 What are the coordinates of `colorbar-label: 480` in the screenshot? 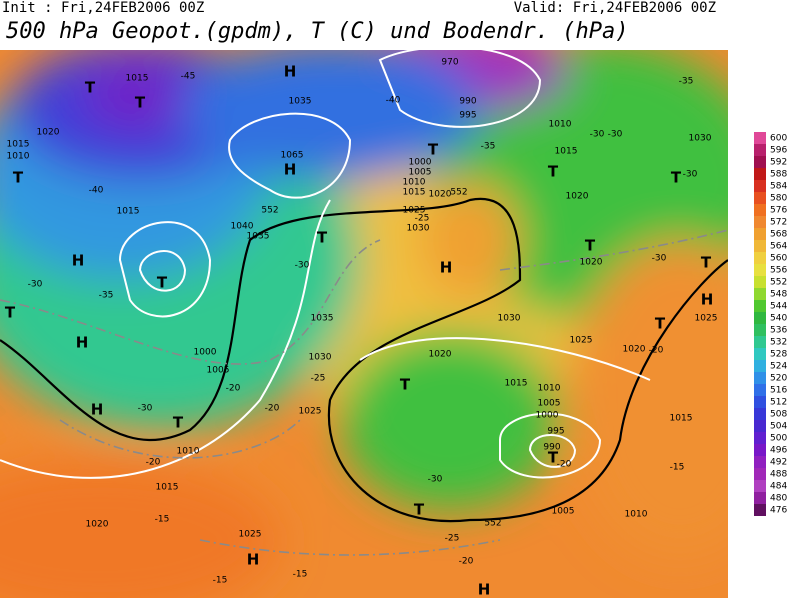 It's located at (778, 499).